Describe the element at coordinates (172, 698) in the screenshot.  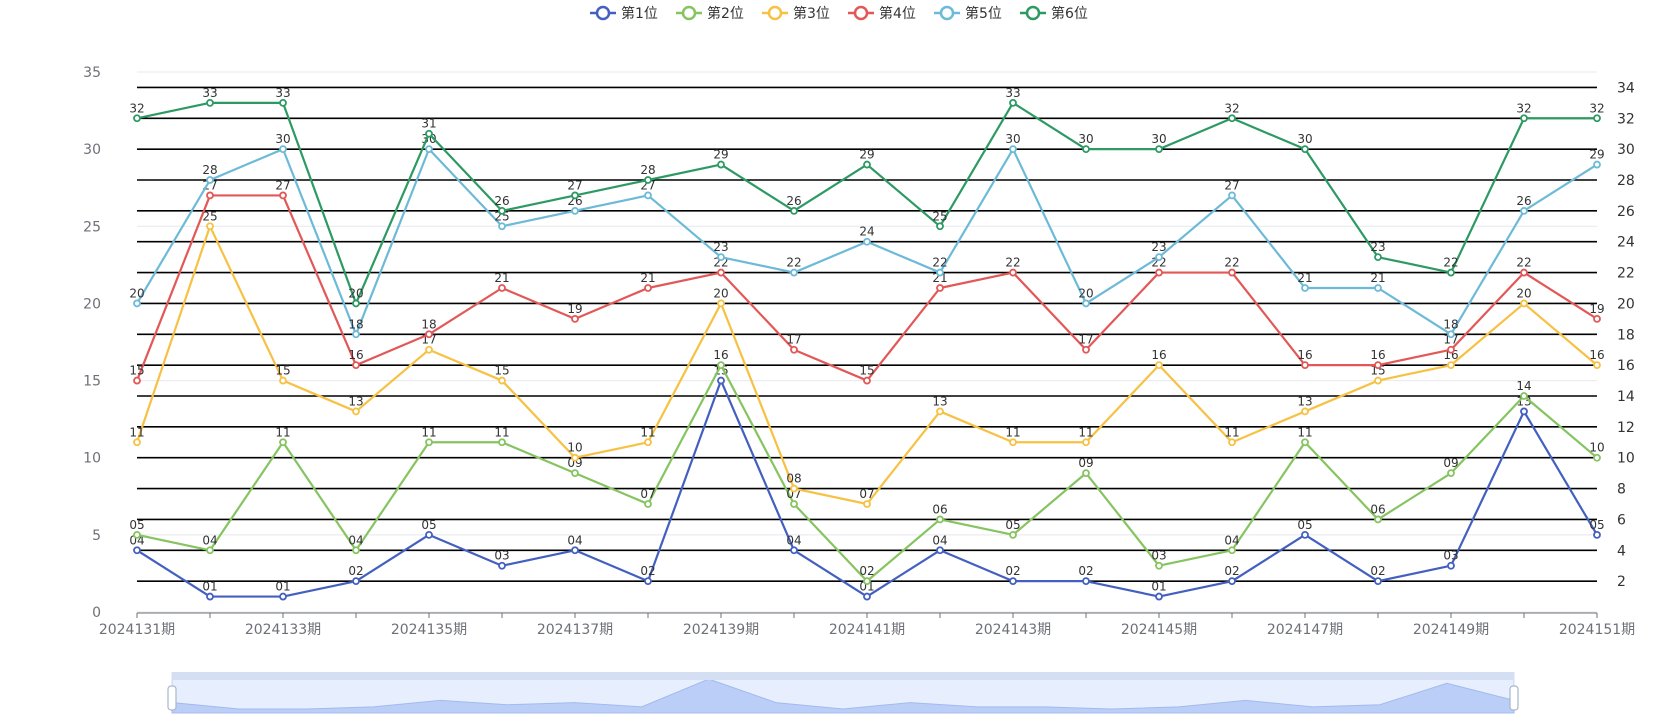
I see `zoom-start-handle` at that location.